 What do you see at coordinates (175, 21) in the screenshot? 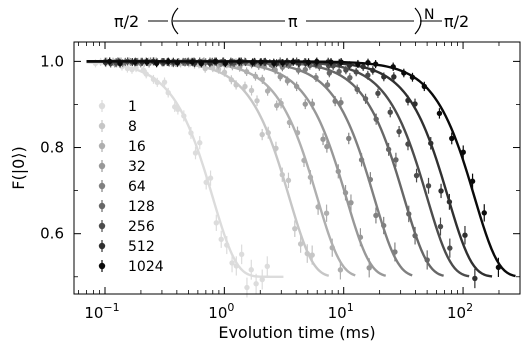
I see `pulse-open-bracket` at bounding box center [175, 21].